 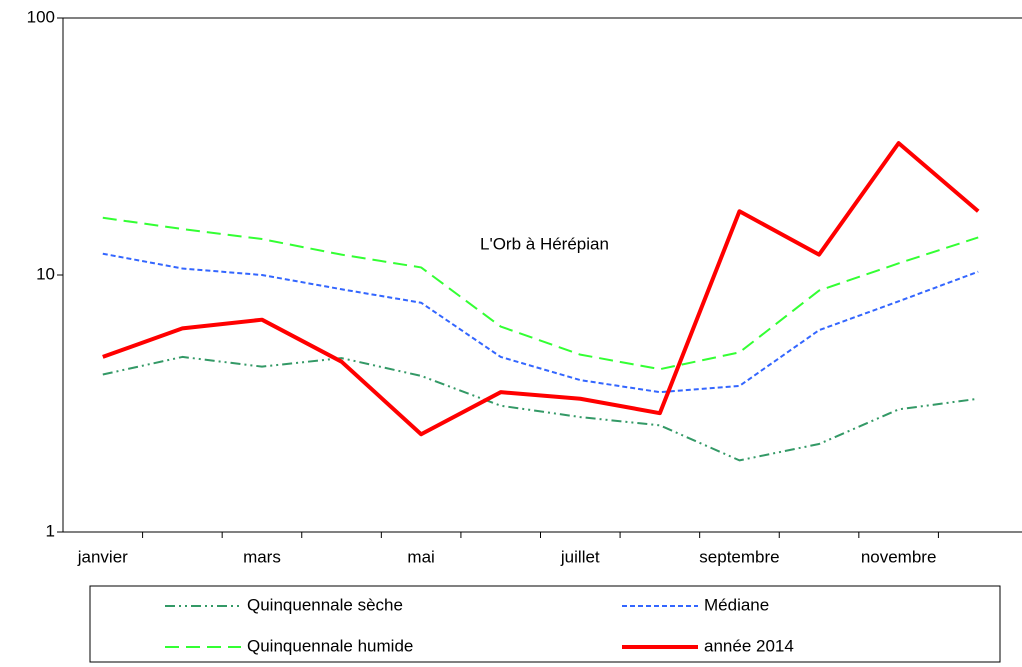 I want to click on x-tick-label: novembre, so click(x=899, y=556).